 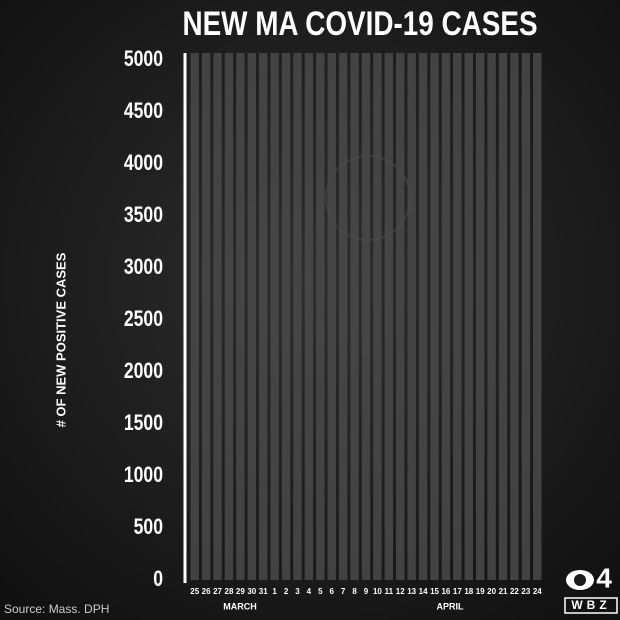 I want to click on x-tick-label: 17, so click(x=457, y=591).